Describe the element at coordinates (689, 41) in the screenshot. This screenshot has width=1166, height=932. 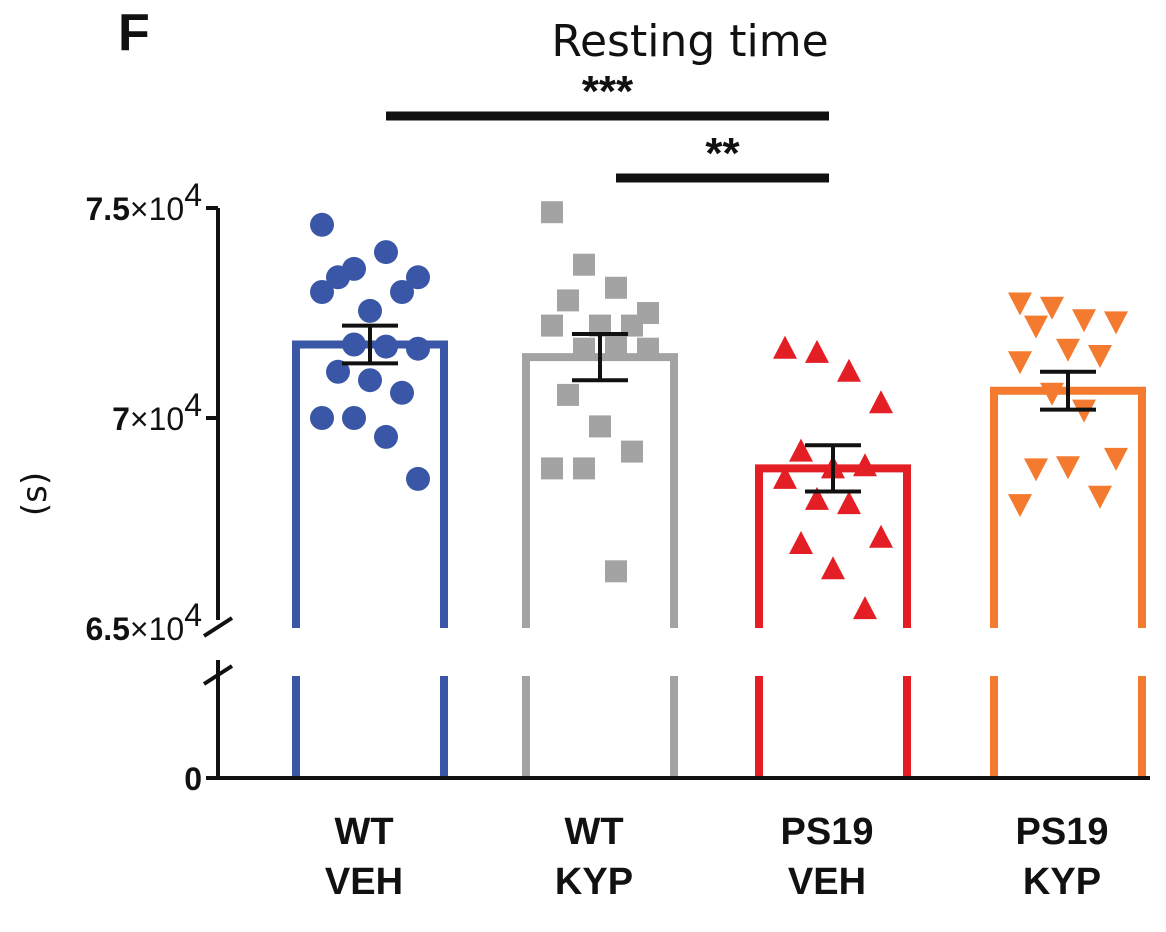
I see `chart-title: Resting time` at that location.